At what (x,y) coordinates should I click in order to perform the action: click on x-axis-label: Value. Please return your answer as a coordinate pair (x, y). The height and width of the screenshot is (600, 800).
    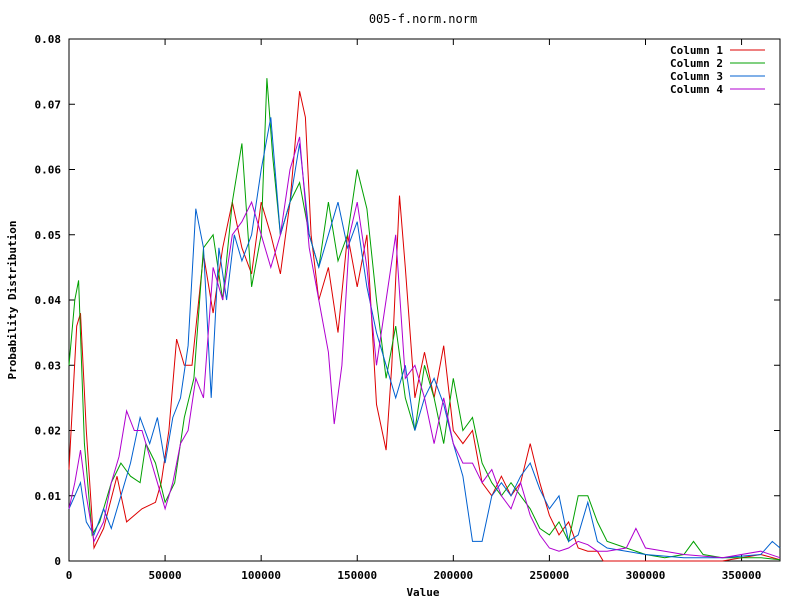
    Looking at the image, I should click on (422, 592).